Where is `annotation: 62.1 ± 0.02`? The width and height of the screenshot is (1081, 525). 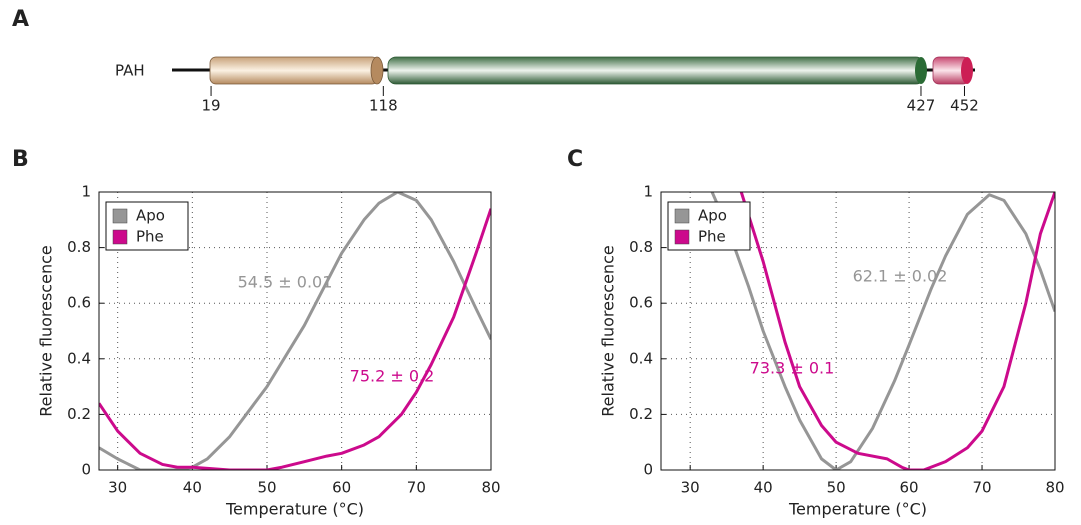
annotation: 62.1 ± 0.02 is located at coordinates (900, 276).